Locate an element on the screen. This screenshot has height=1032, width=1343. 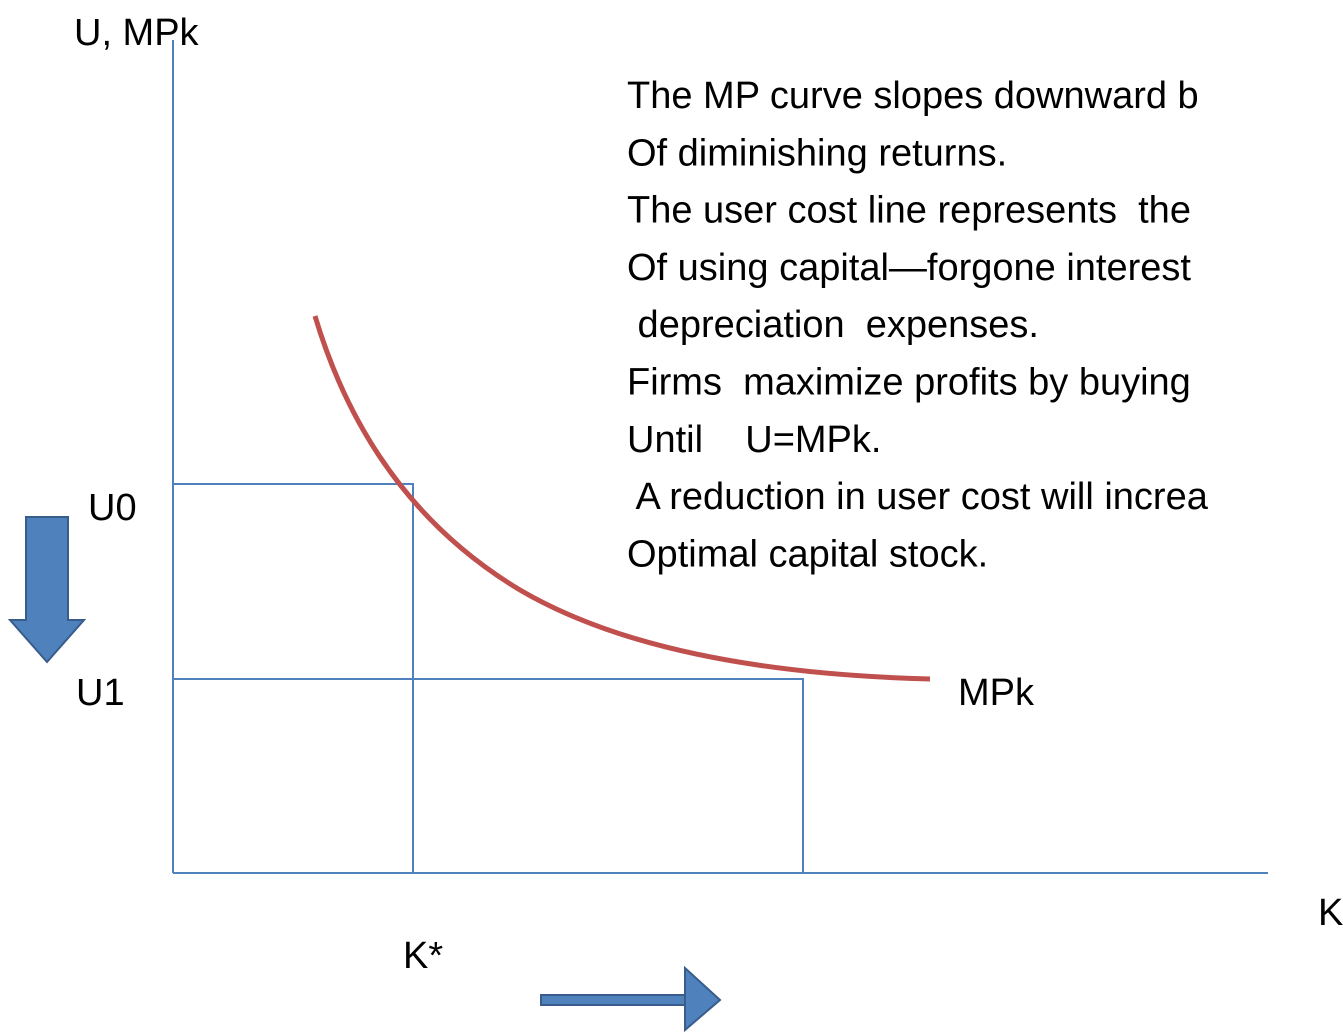
note-line: The MP curve slopes downward b is located at coordinates (913, 96).